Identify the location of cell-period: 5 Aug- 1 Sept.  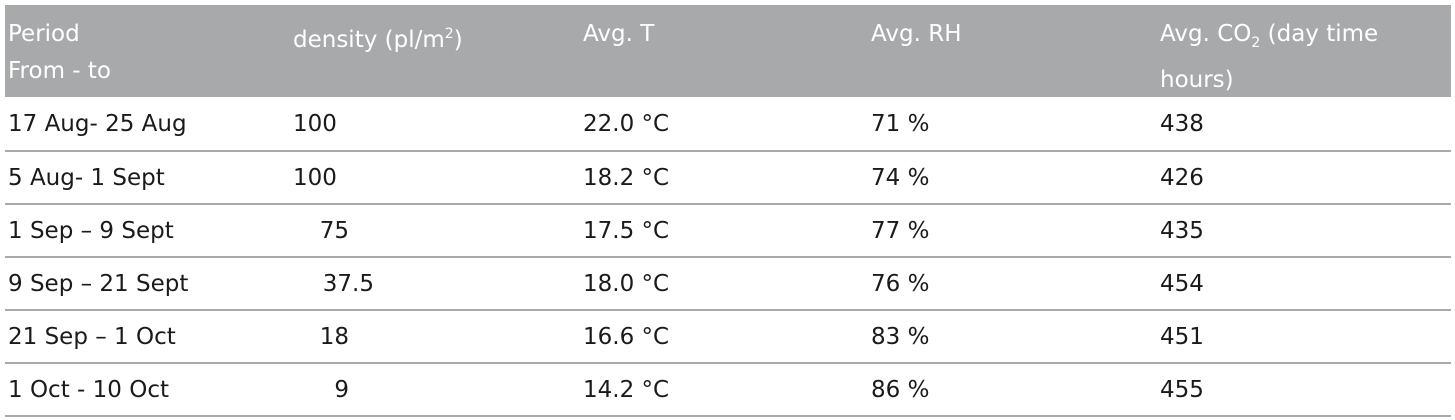
(86, 178).